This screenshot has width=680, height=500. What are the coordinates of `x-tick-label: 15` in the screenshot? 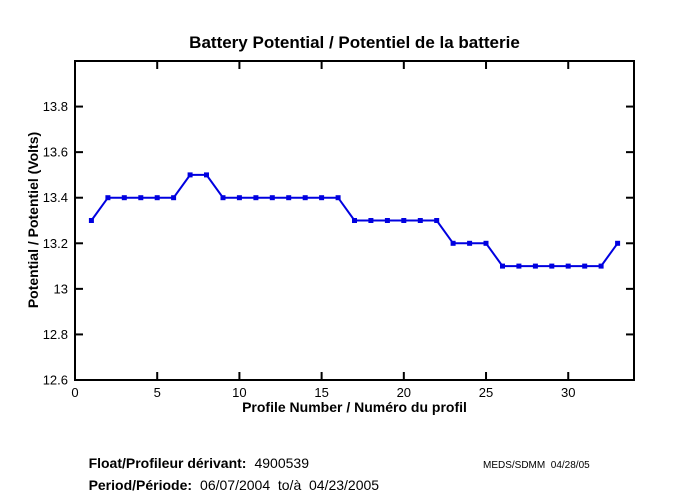 It's located at (321, 392).